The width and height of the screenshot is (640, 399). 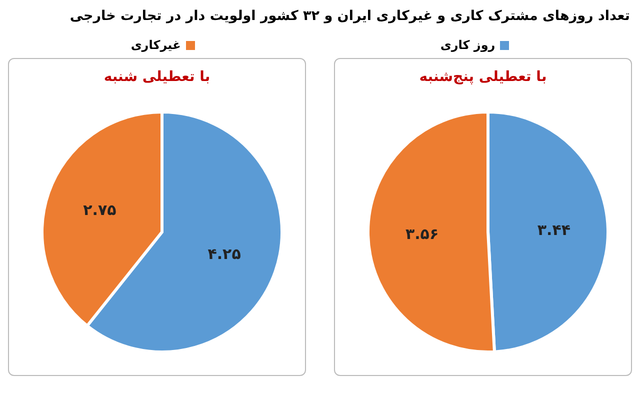 What do you see at coordinates (483, 77) in the screenshot?
I see `text: با تعطیلی پنج‌شنبه` at bounding box center [483, 77].